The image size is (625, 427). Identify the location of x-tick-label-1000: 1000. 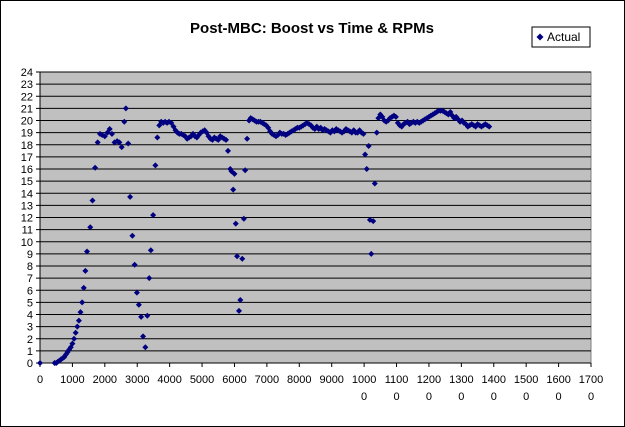
(72, 380).